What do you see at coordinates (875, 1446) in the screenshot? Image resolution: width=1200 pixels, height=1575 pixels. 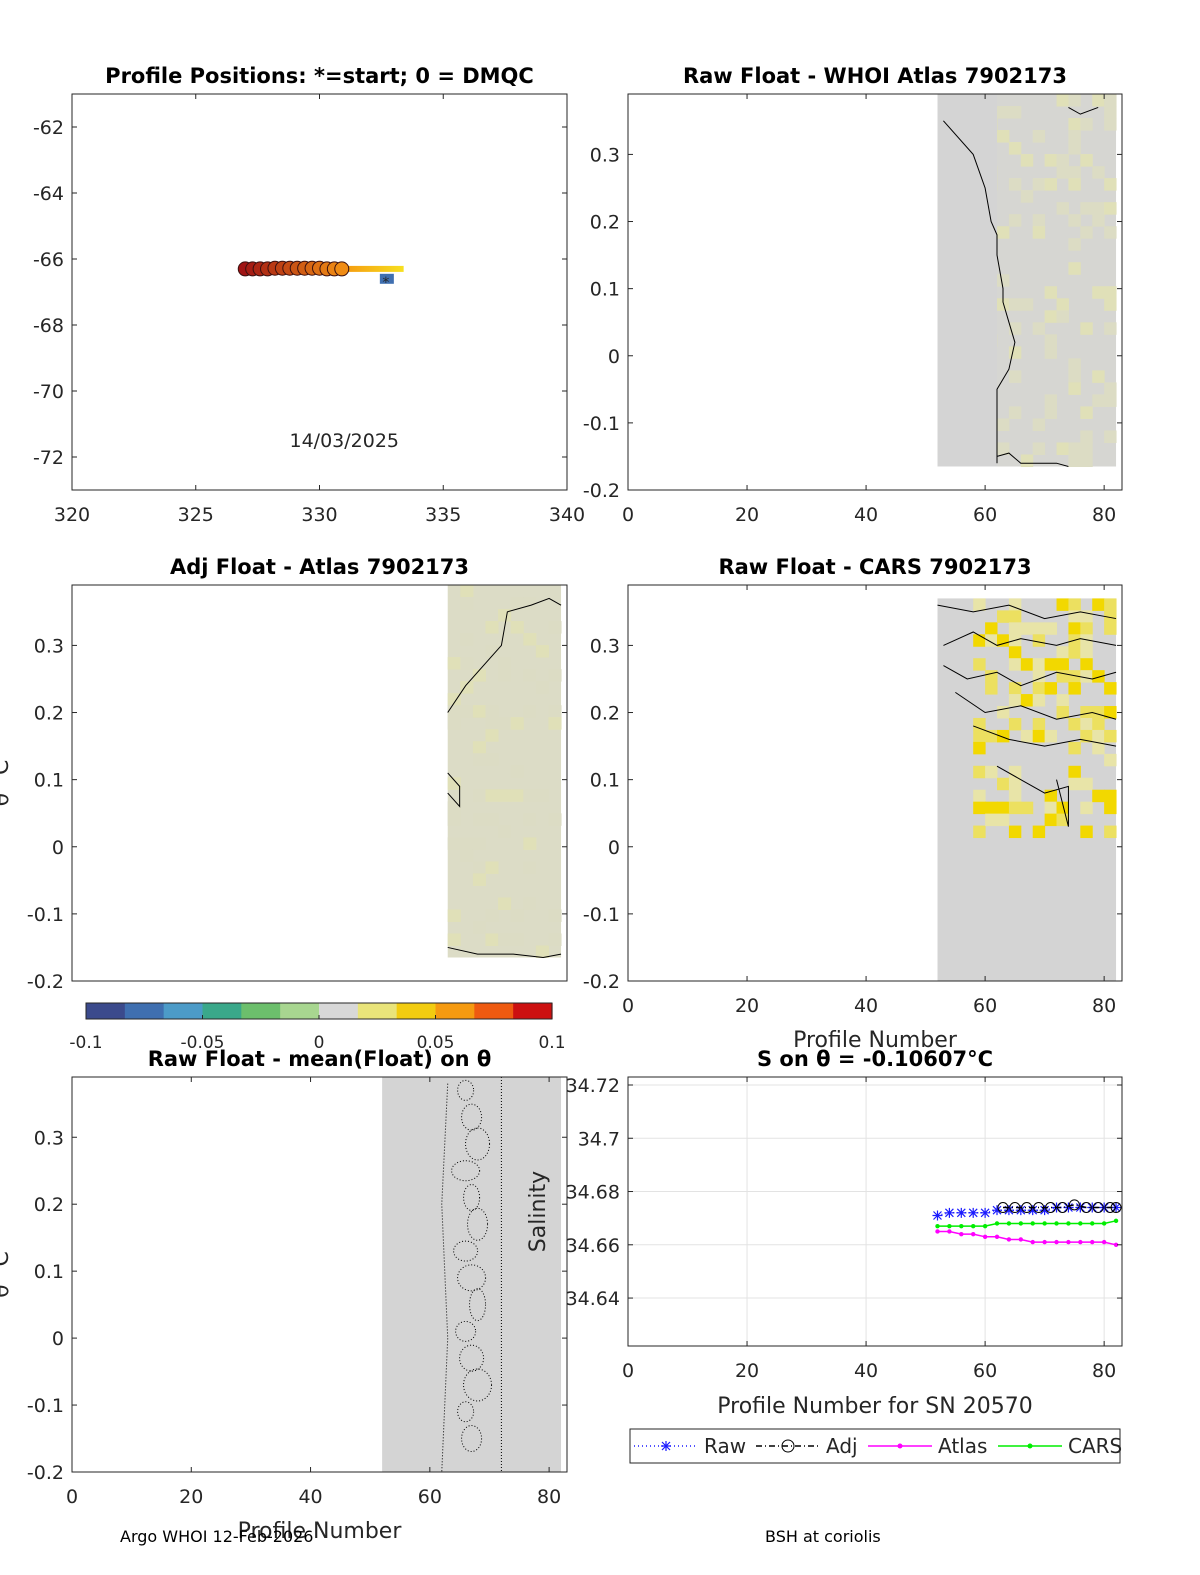 I see `legend: Raw Adj Atlas CARS` at bounding box center [875, 1446].